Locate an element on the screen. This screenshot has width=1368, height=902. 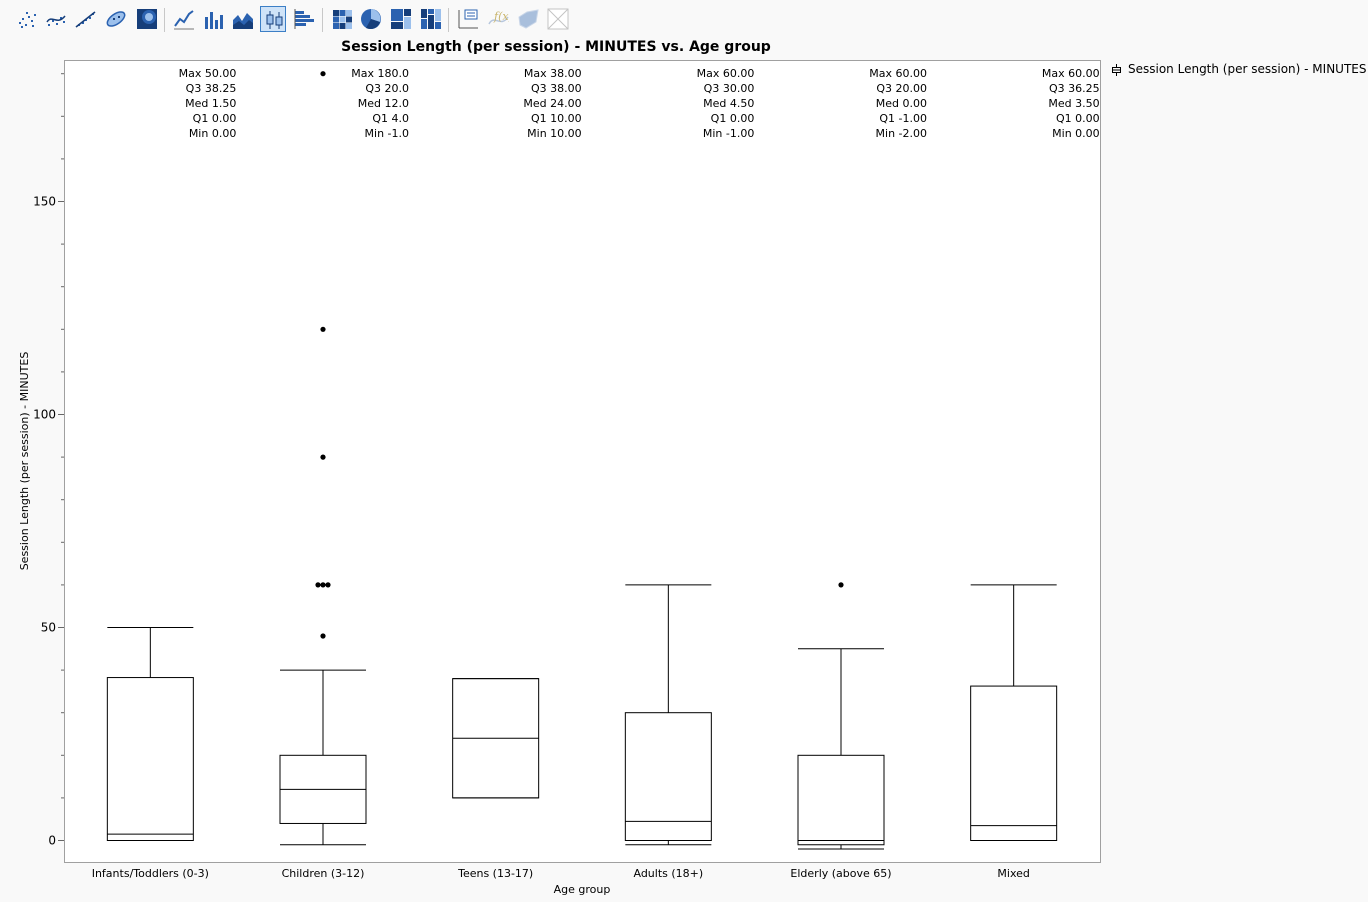
heatmap-button is located at coordinates (342, 19).